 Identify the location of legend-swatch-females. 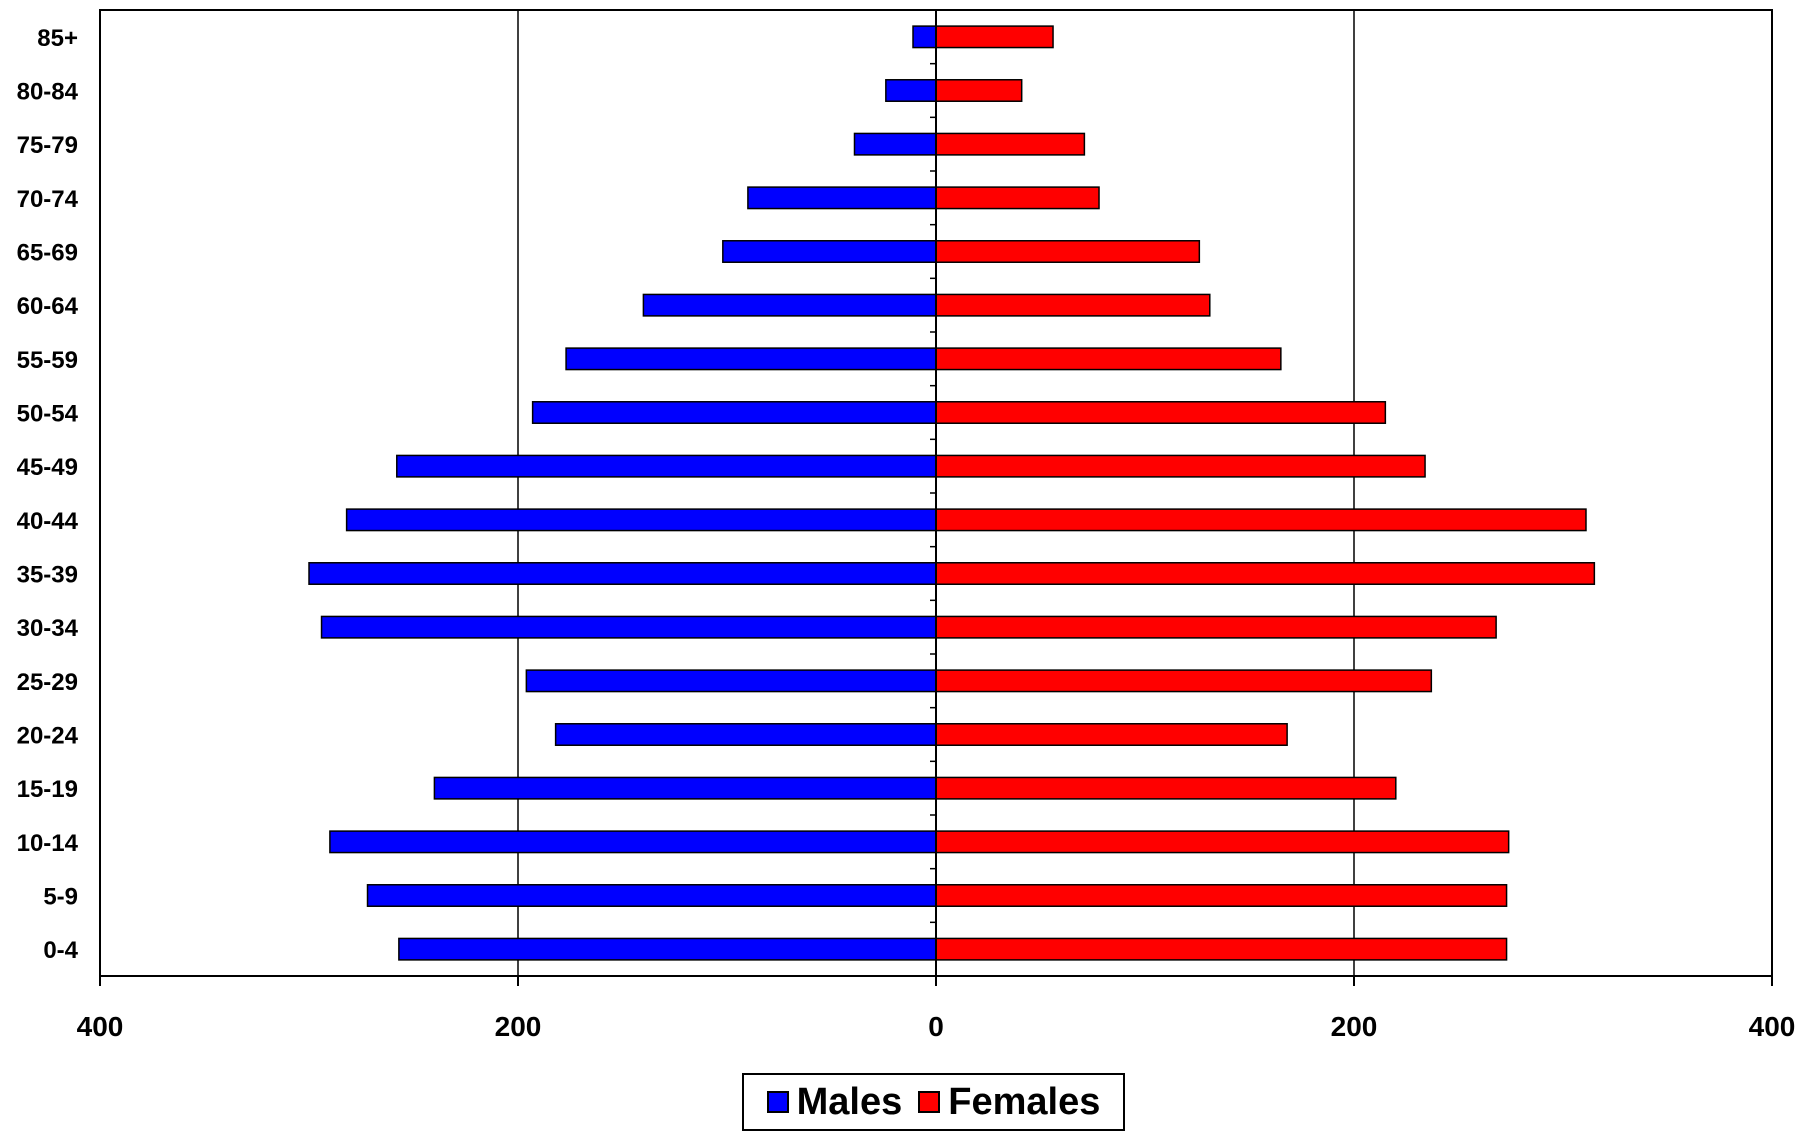
(929, 1102).